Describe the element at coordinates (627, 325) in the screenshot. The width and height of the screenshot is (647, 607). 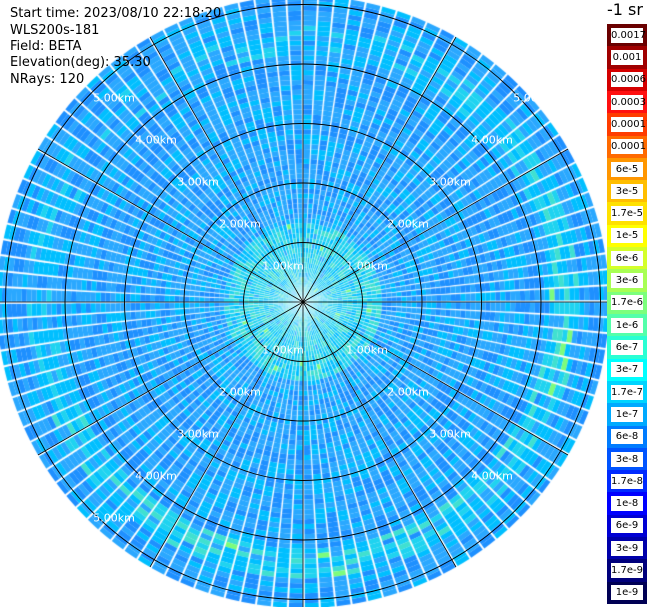
I see `colorbar-tick-label: 1e-6` at that location.